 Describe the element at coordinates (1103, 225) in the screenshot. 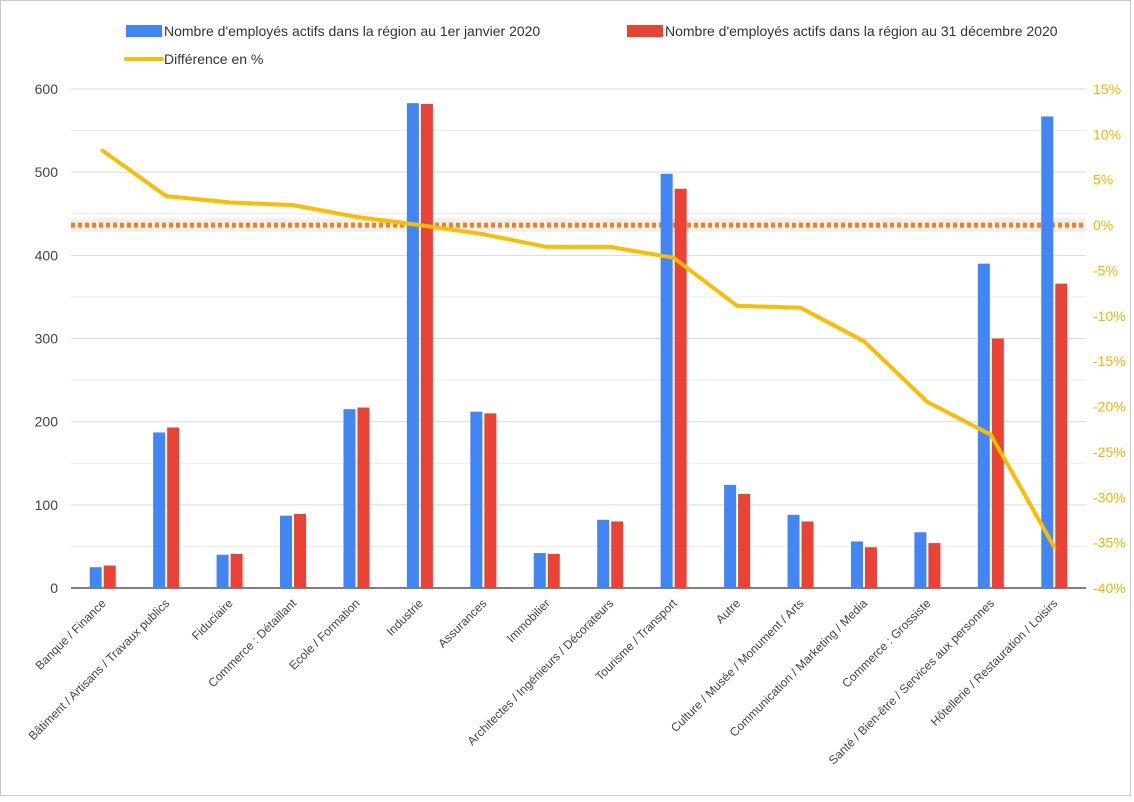

I see `y-right-tick-label: 0%` at that location.